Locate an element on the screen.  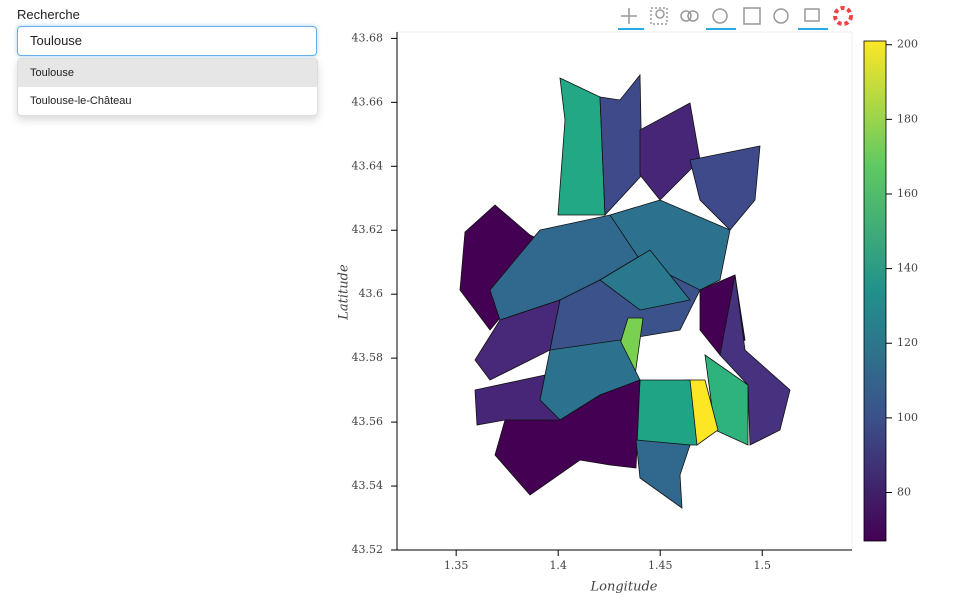
colorbar-tick-label: 140 is located at coordinates (907, 268).